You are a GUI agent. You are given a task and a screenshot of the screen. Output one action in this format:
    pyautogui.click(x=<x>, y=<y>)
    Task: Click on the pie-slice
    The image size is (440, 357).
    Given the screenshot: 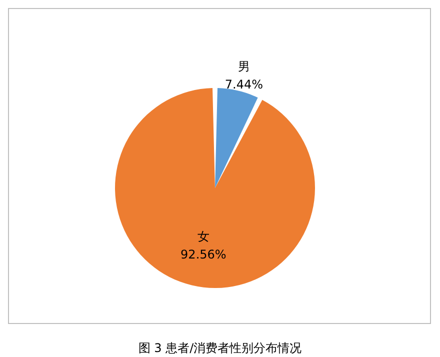 What is the action you would take?
    pyautogui.click(x=236, y=138)
    